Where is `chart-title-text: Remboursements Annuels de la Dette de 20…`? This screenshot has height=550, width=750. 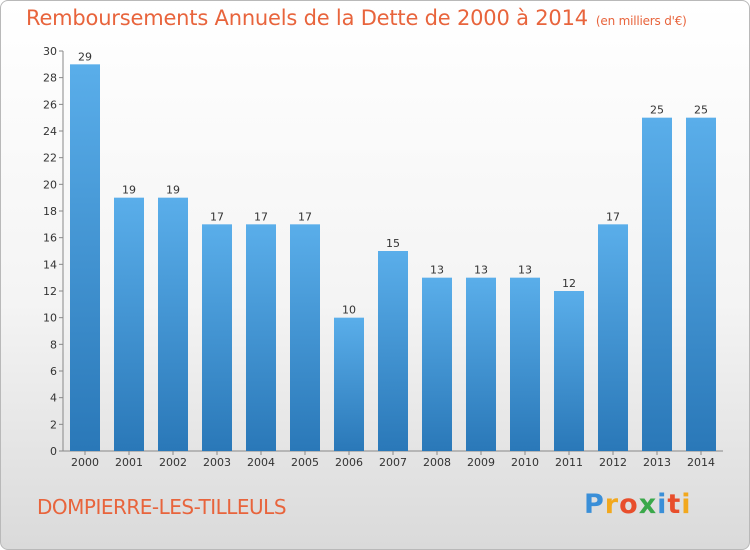
chart-title-text: Remboursements Annuels de la Dette de 20… is located at coordinates (307, 18).